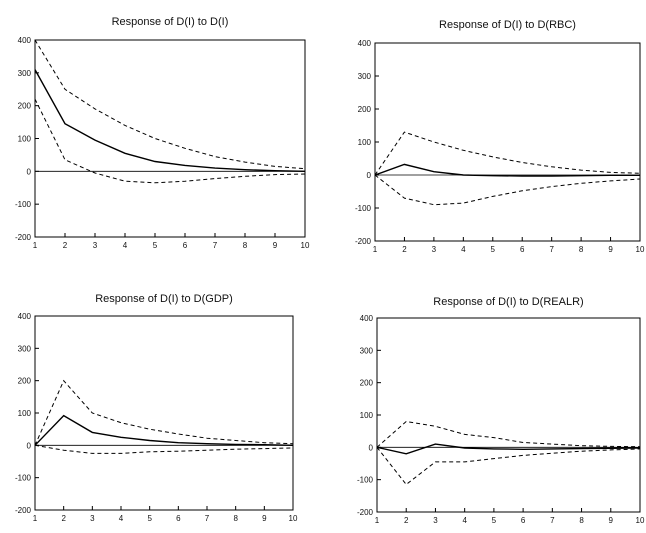 The image size is (646, 533). I want to click on chart-title: Response of D(I) to D(RBC), so click(507, 25).